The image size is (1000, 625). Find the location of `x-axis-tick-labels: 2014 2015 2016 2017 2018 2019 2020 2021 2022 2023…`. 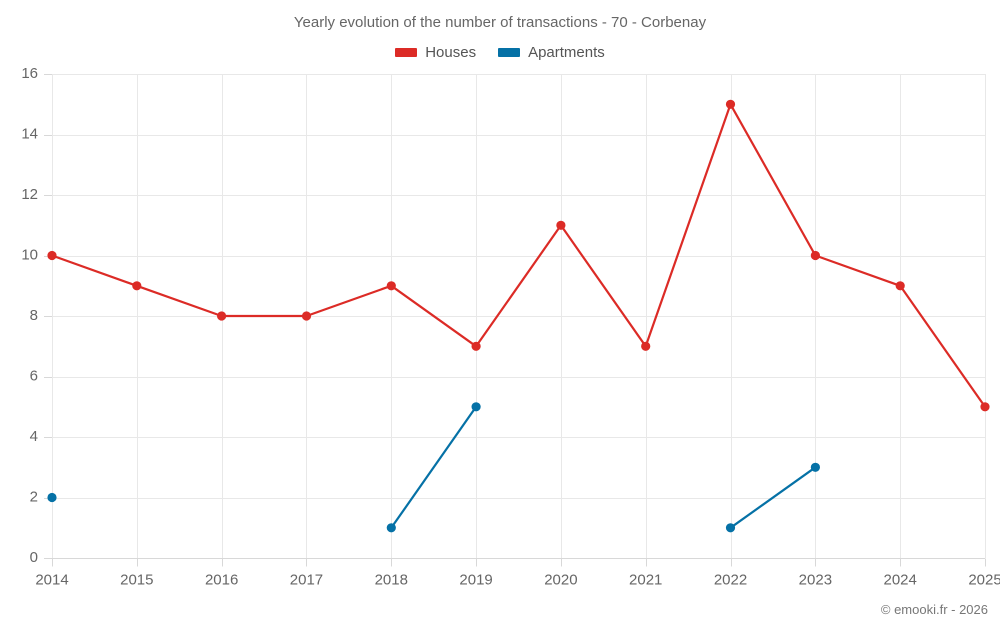

x-axis-tick-labels: 2014 2015 2016 2017 2018 2019 2020 2021 2022 2023… is located at coordinates (517, 580).